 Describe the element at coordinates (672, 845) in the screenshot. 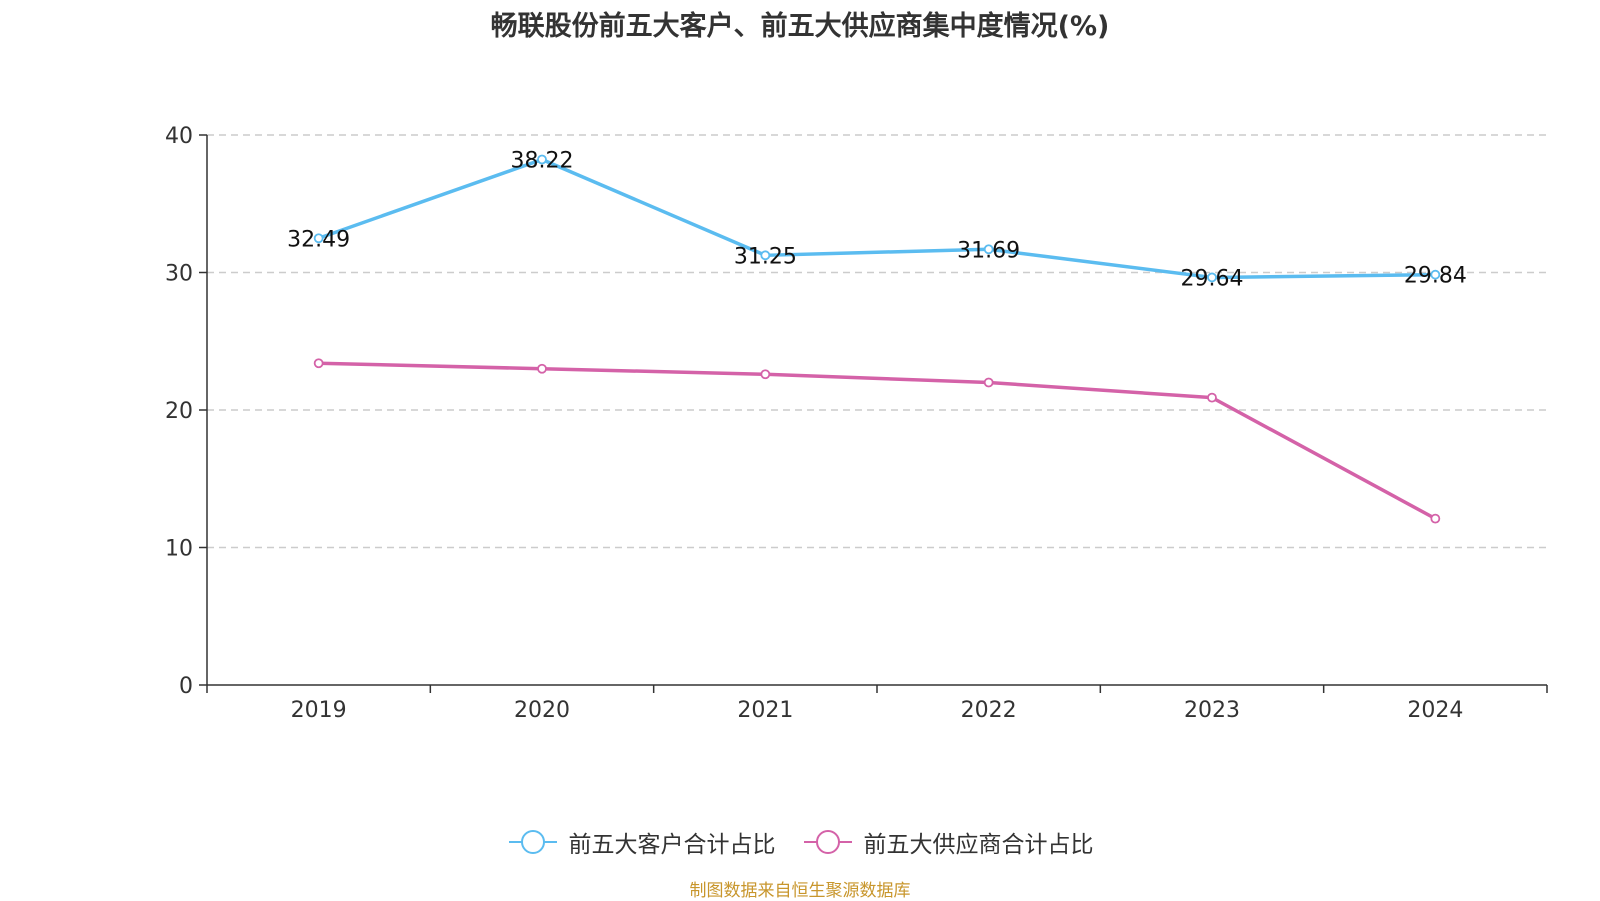

I see `legend-label-customers: 前五大客户合计占比` at that location.